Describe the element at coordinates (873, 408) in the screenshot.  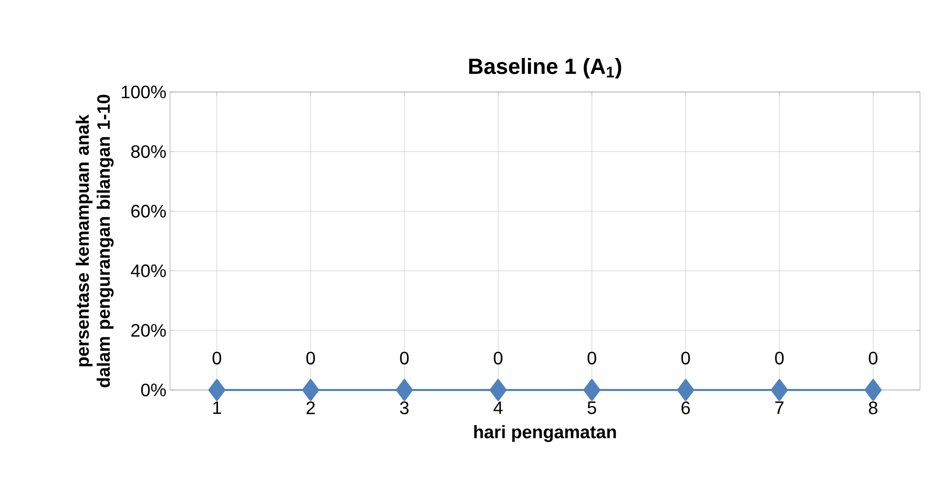
I see `x-tick-label: 8` at that location.